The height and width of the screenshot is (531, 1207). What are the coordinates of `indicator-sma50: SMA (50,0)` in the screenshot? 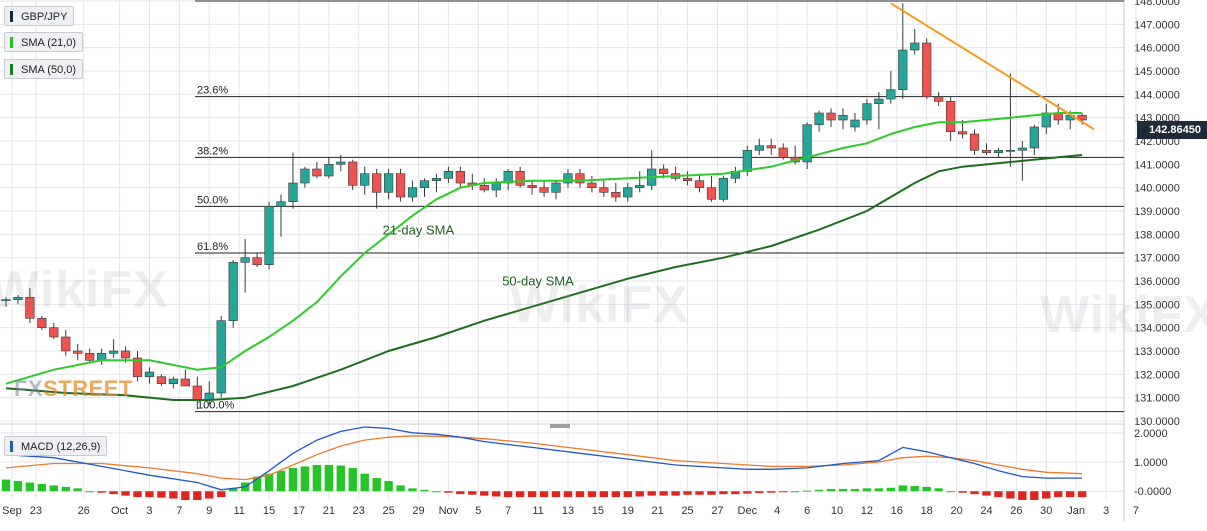 It's located at (44, 69).